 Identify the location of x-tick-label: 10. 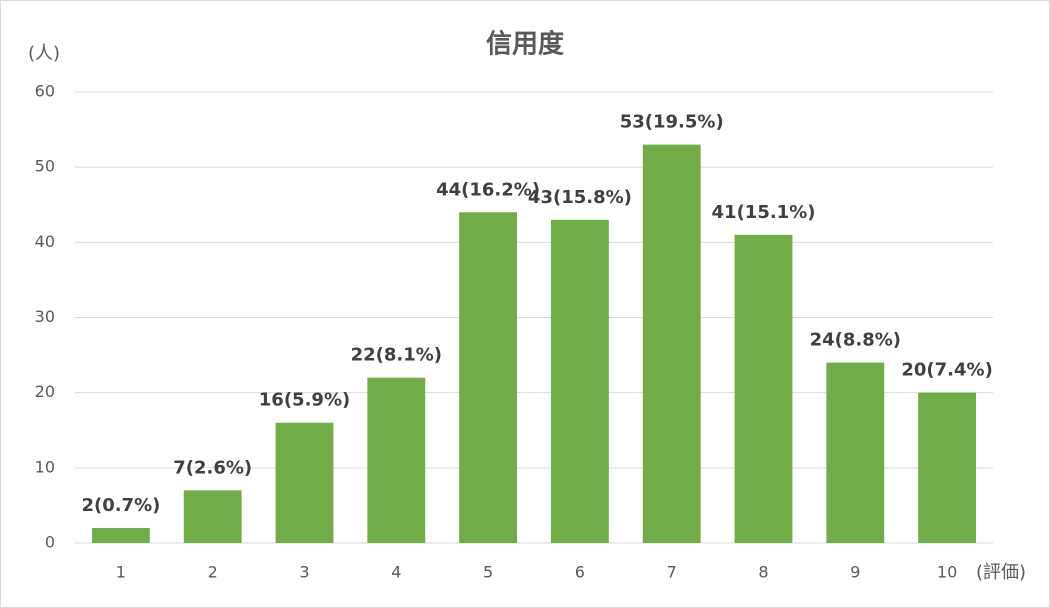
(947, 572).